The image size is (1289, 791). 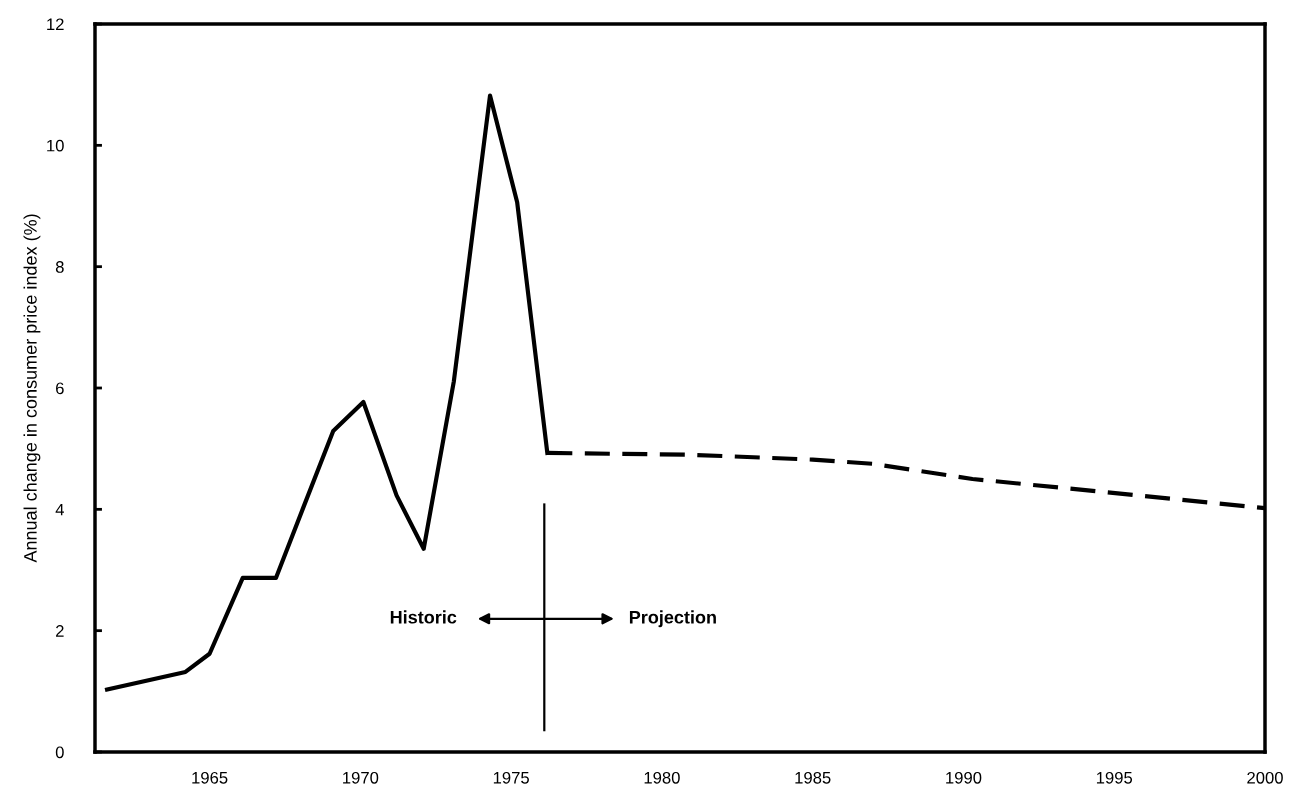 I want to click on annotation: Projection, so click(x=672, y=619).